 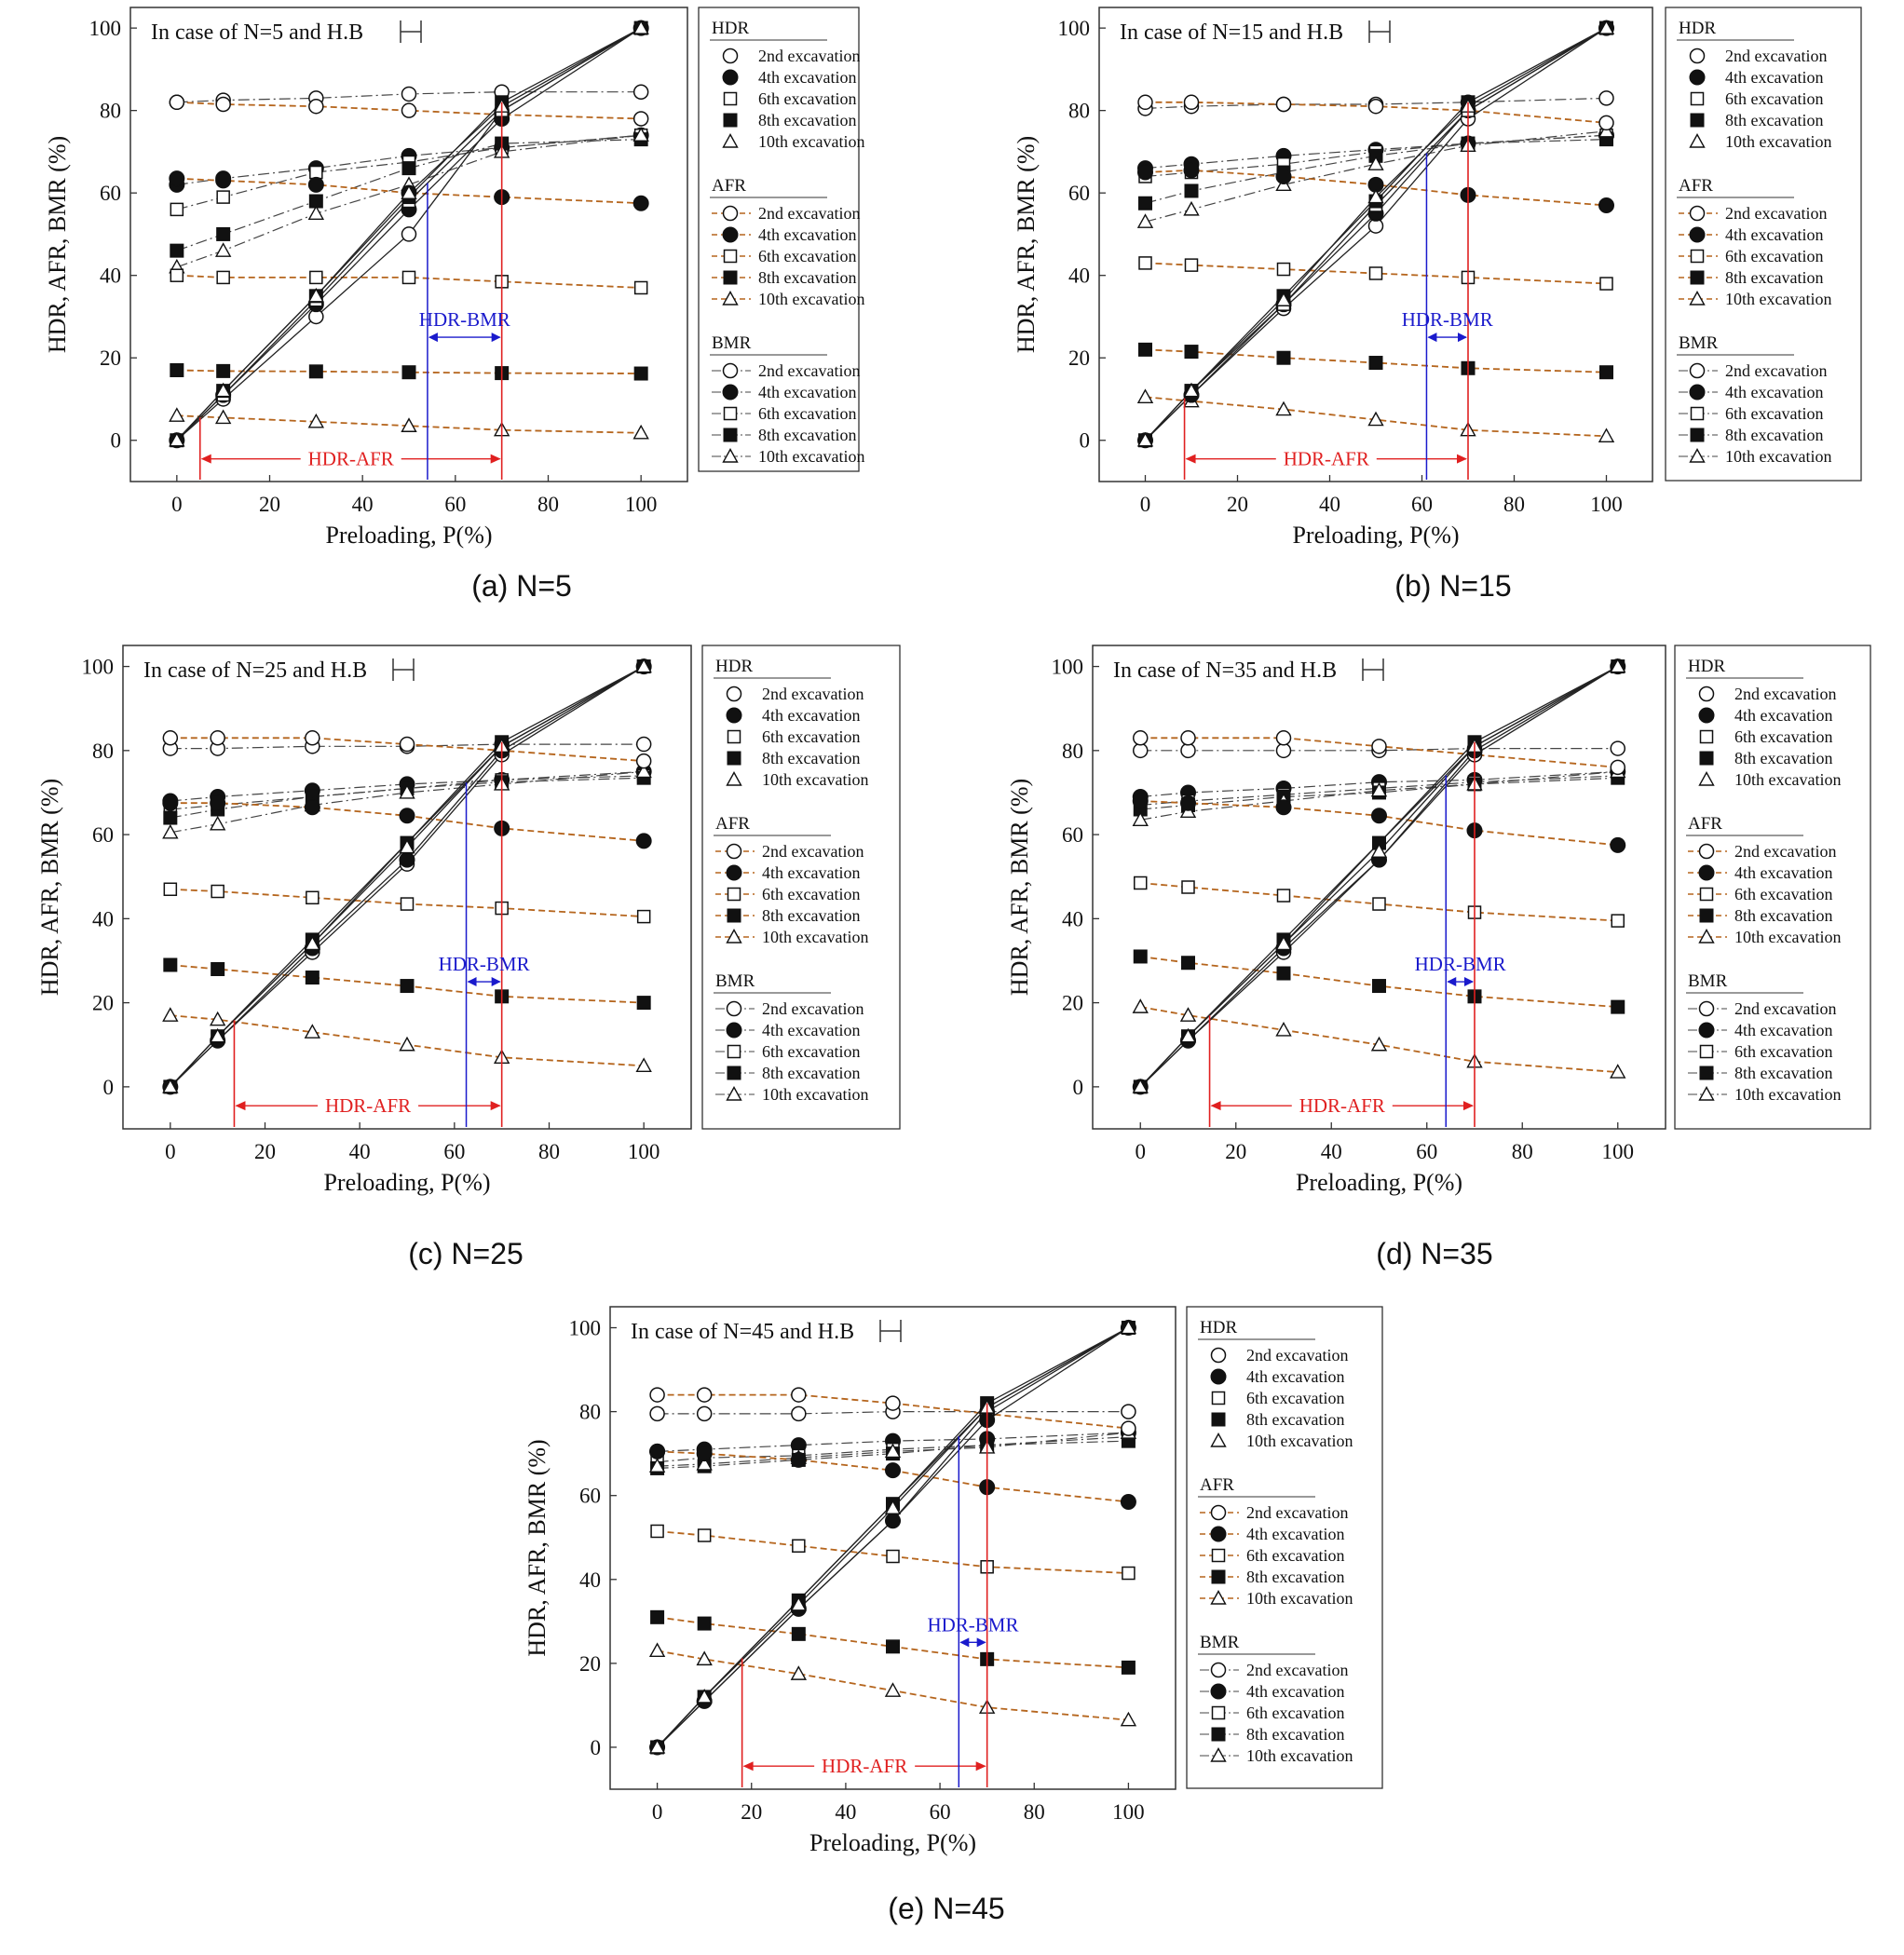 What do you see at coordinates (466, 1253) in the screenshot?
I see `panel-caption: (c) N=25` at bounding box center [466, 1253].